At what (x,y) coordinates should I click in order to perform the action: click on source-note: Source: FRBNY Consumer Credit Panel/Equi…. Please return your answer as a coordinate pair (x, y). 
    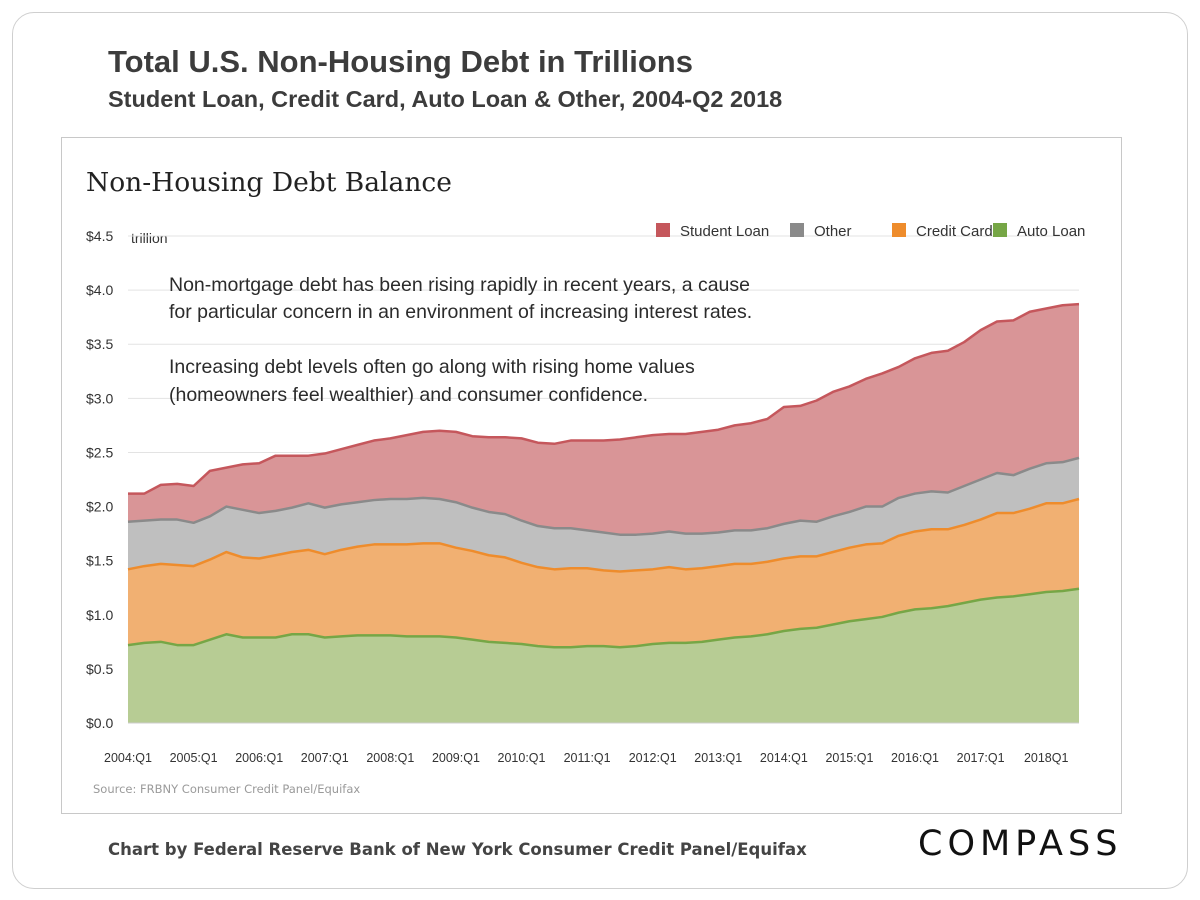
    Looking at the image, I should click on (226, 789).